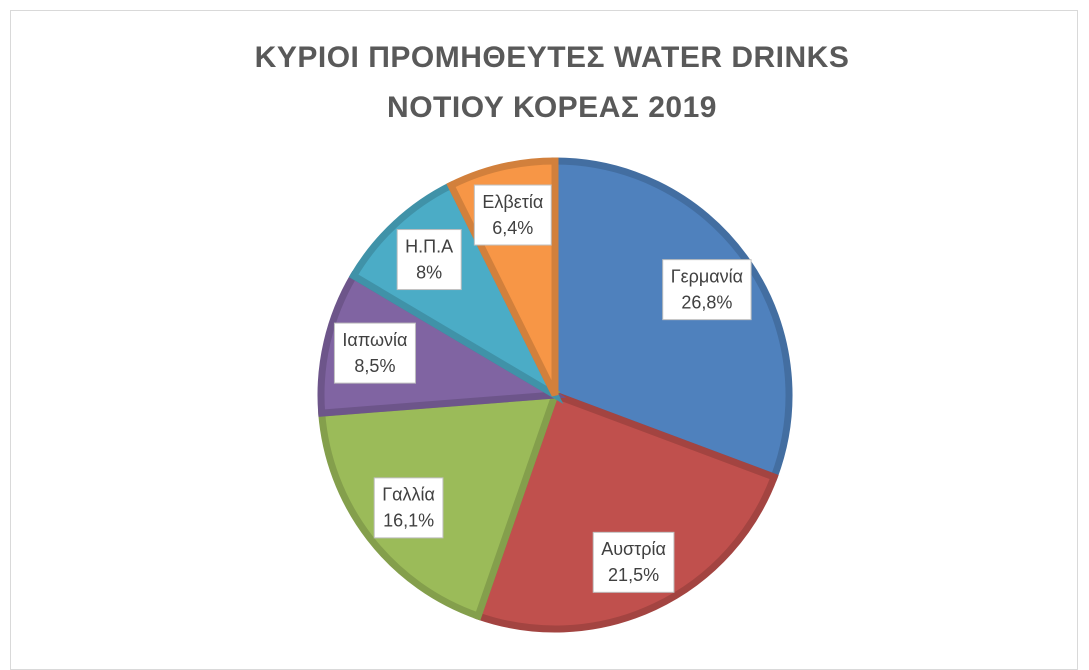  I want to click on data-label-value: 8,5%, so click(374, 366).